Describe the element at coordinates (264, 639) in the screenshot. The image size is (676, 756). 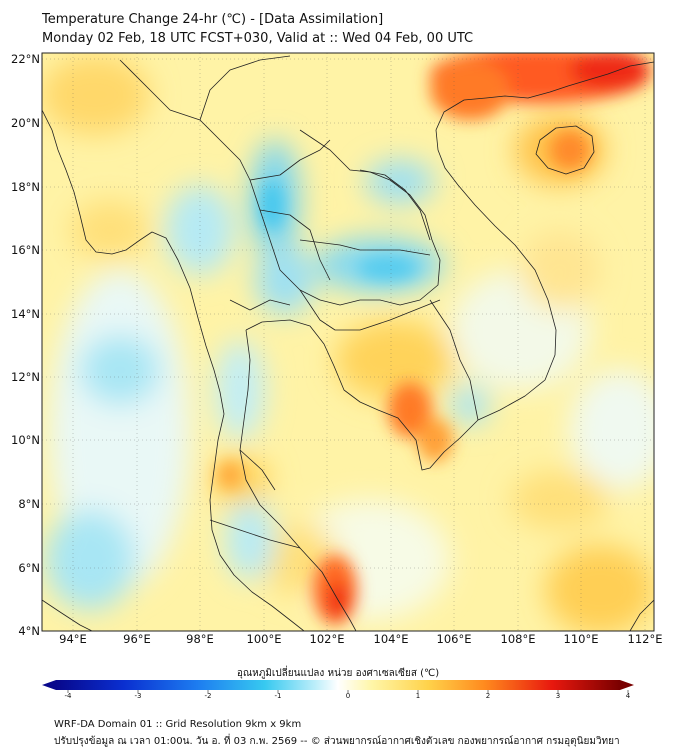
I see `lon-label: 100°E` at that location.